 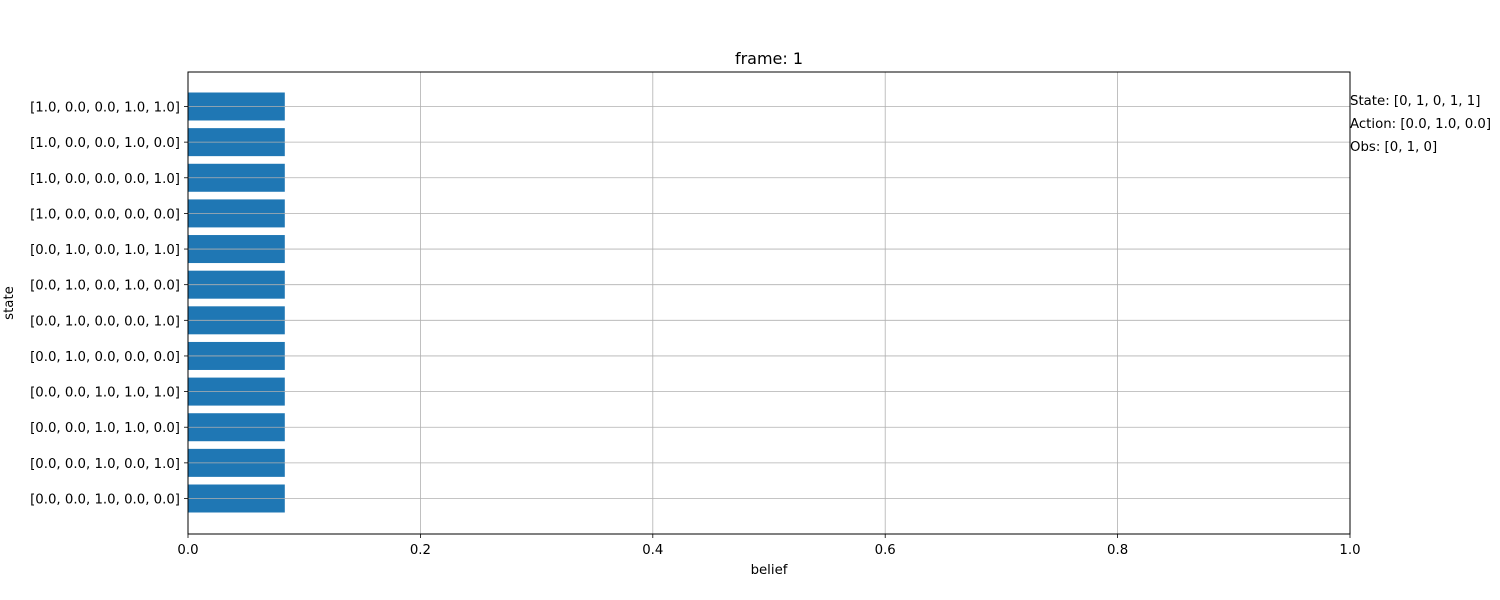 I want to click on y-tick-label: [0.0, 1.0, 0.0, 0.0, 1.0], so click(x=105, y=321).